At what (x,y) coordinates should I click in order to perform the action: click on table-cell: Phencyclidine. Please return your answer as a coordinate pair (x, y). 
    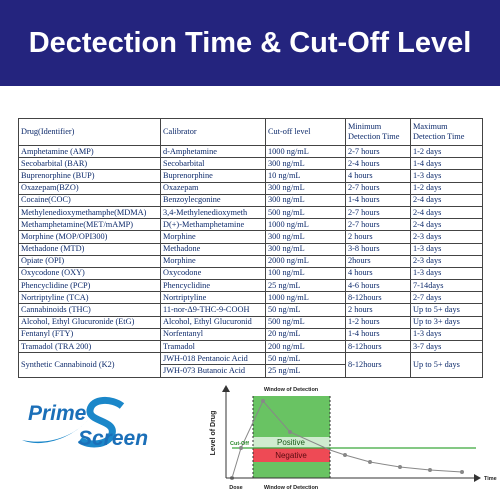
    Looking at the image, I should click on (213, 286).